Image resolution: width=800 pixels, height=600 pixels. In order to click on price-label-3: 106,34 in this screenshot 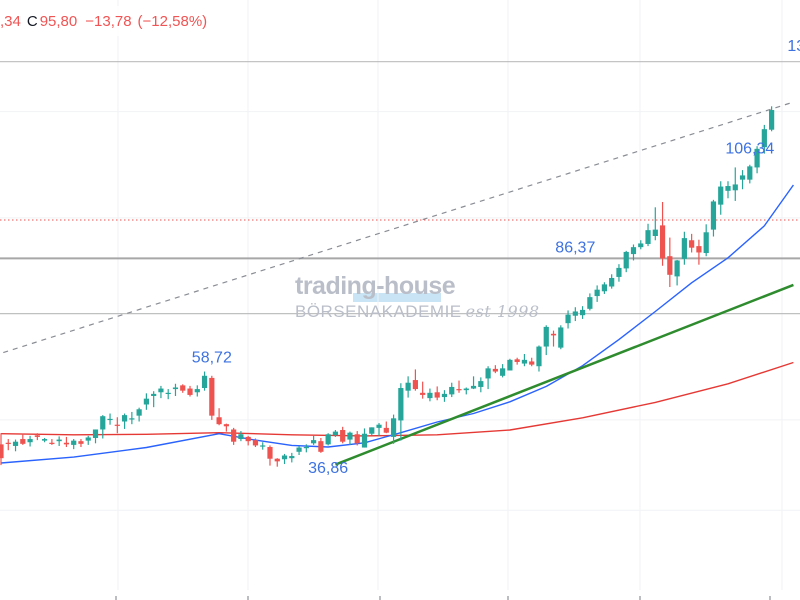, I will do `click(749, 149)`.